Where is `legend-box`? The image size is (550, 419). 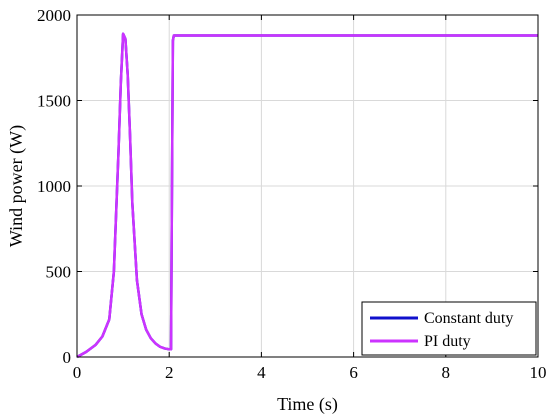
legend-box is located at coordinates (449, 328).